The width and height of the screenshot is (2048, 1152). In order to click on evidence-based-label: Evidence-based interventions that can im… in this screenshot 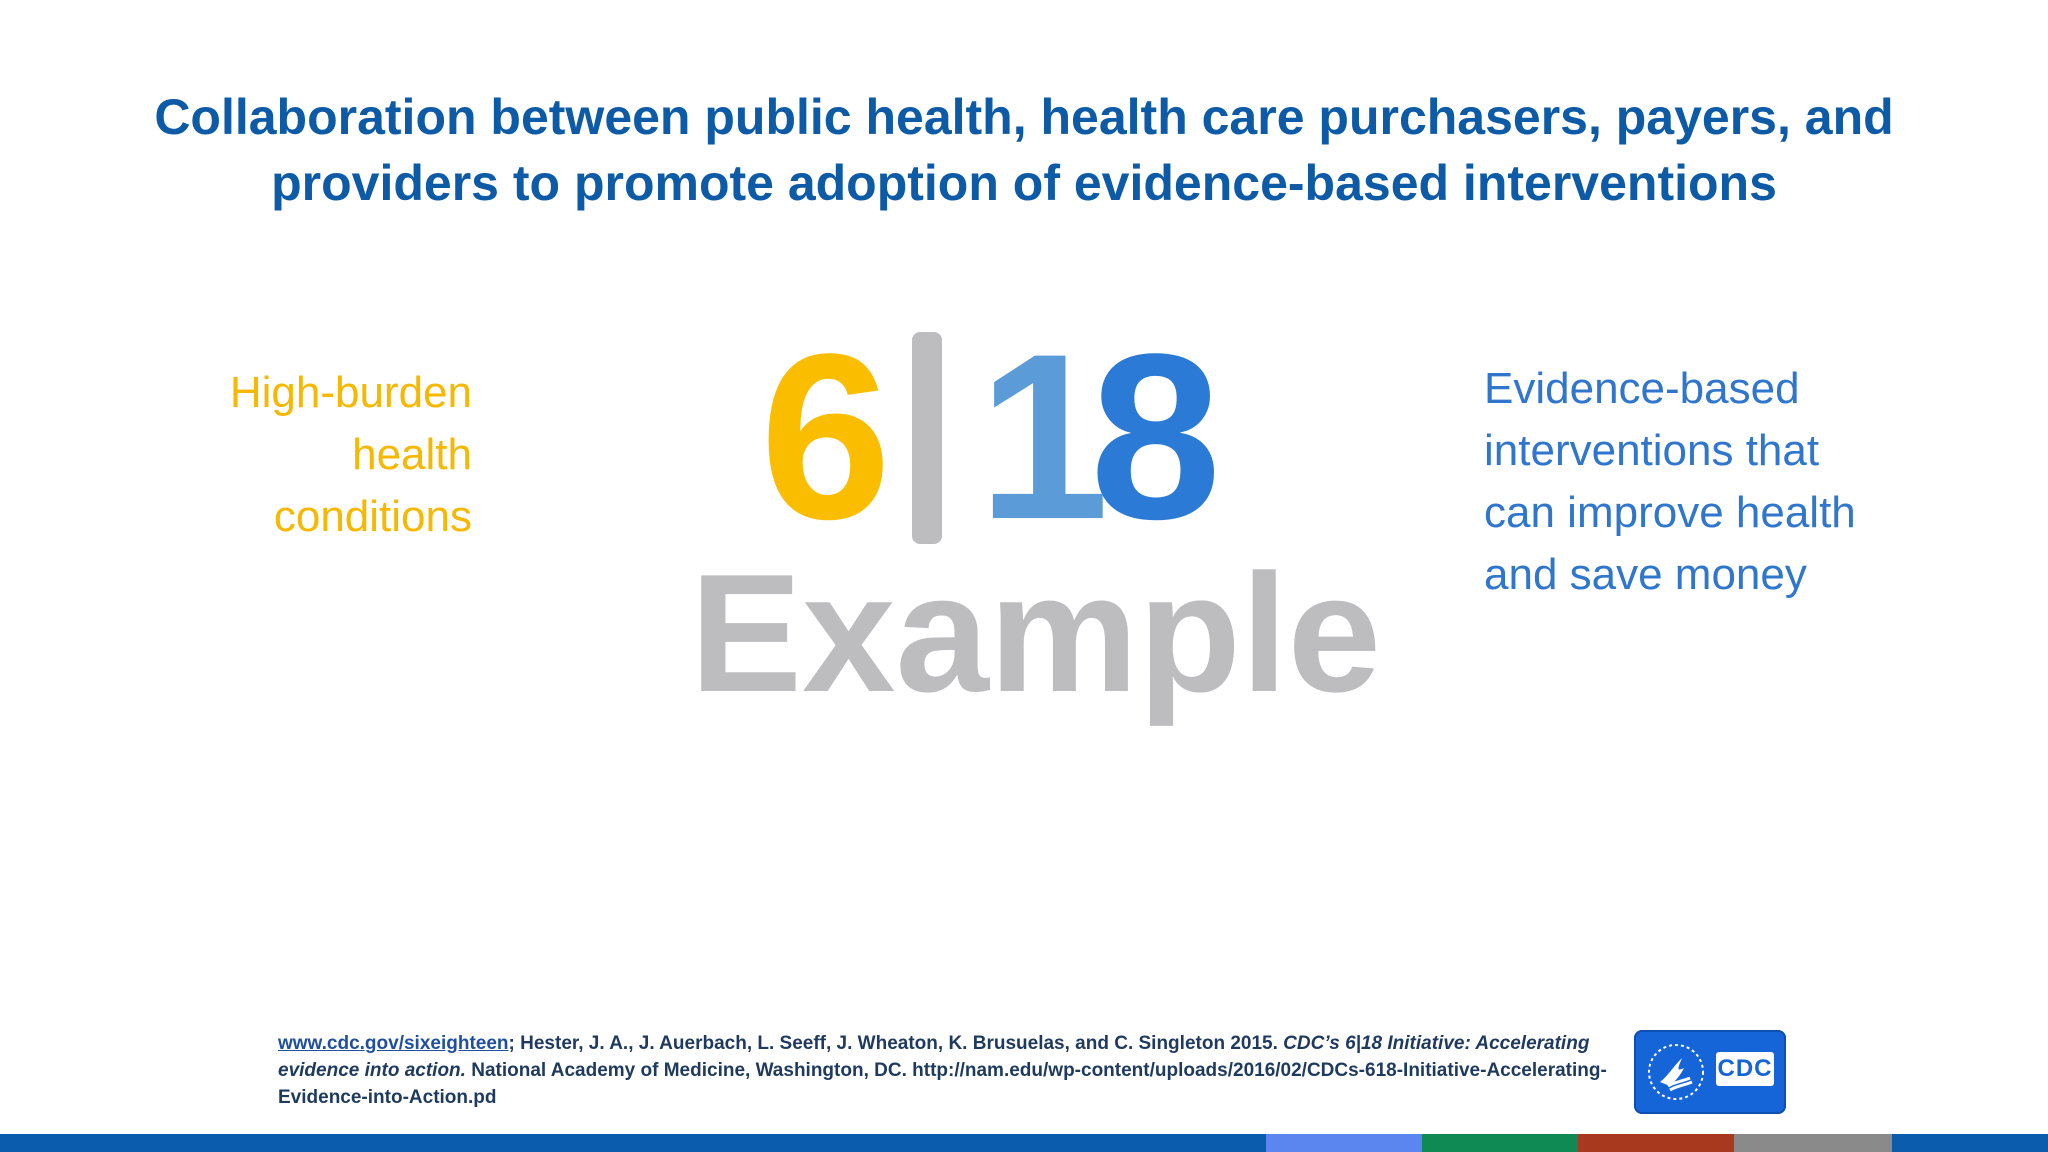, I will do `click(1704, 482)`.